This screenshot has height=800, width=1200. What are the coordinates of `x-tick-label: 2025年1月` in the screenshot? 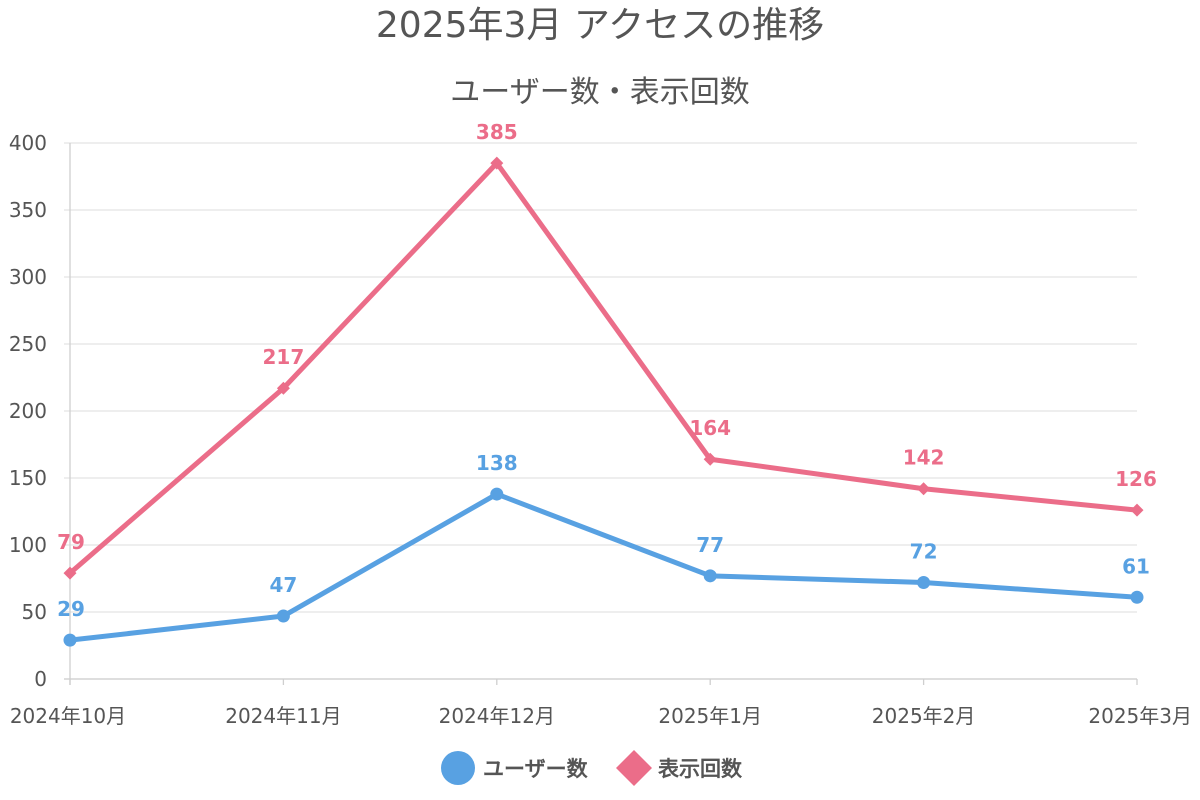 It's located at (710, 716).